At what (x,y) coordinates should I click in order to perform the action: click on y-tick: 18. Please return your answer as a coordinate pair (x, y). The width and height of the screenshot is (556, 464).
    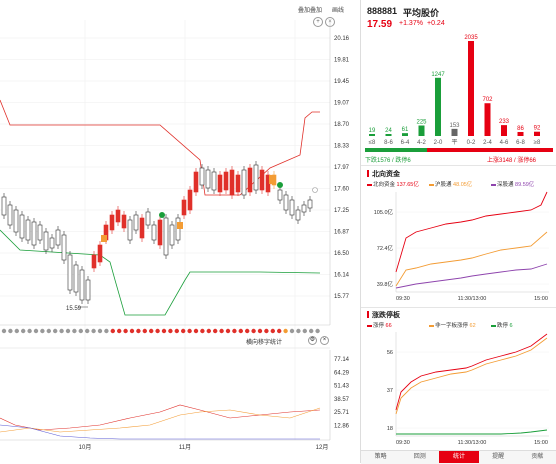
    Looking at the image, I should click on (390, 429).